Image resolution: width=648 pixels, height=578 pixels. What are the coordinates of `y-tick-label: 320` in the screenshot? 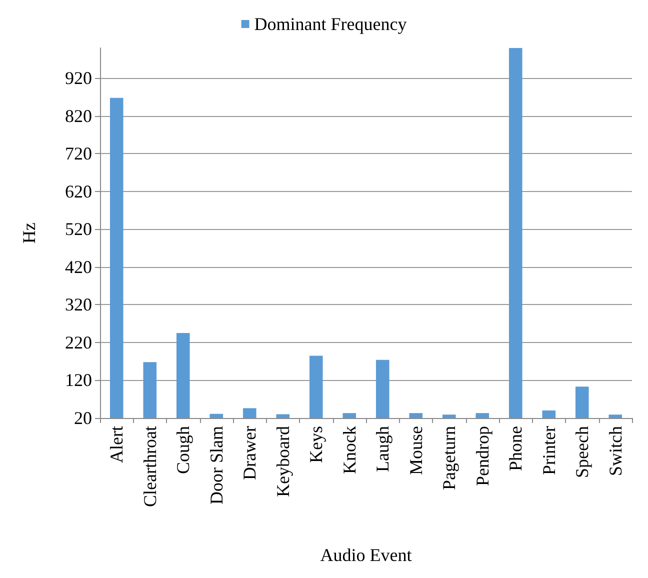 It's located at (78, 304).